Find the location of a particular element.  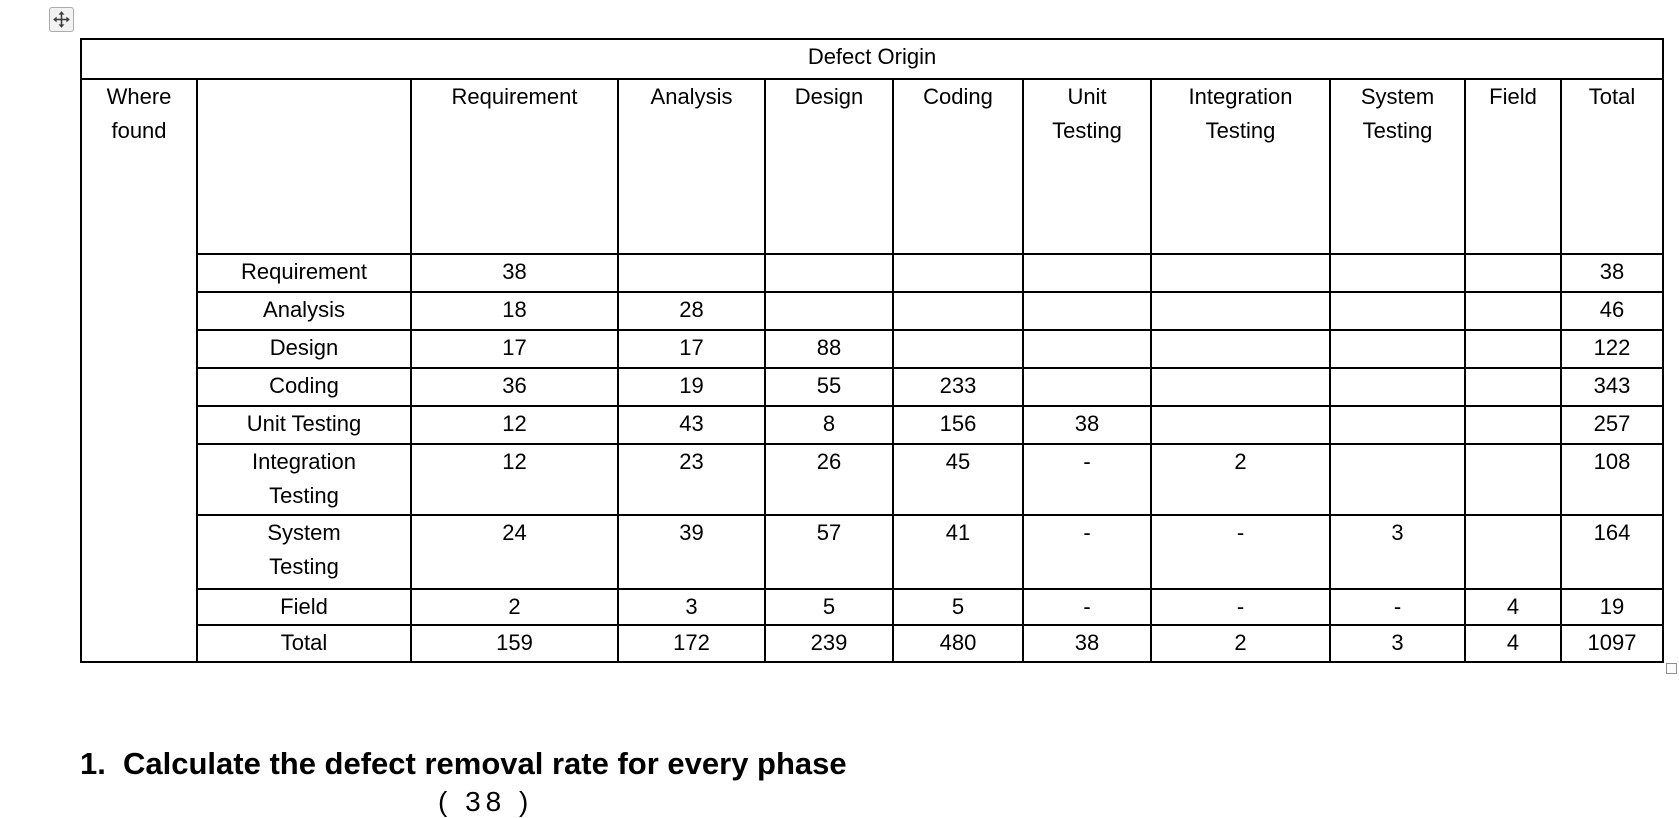

table-cell: 122 is located at coordinates (1612, 349).